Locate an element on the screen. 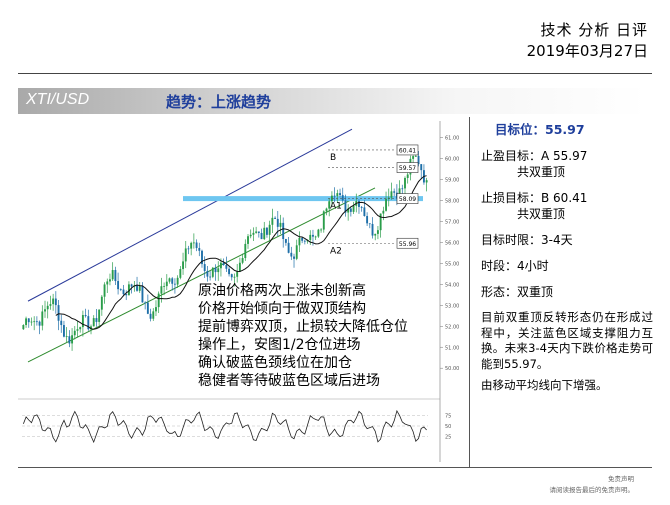 This screenshot has width=670, height=505. annotation-line: 稳健者等待破蓝色区域后进场 is located at coordinates (289, 381).